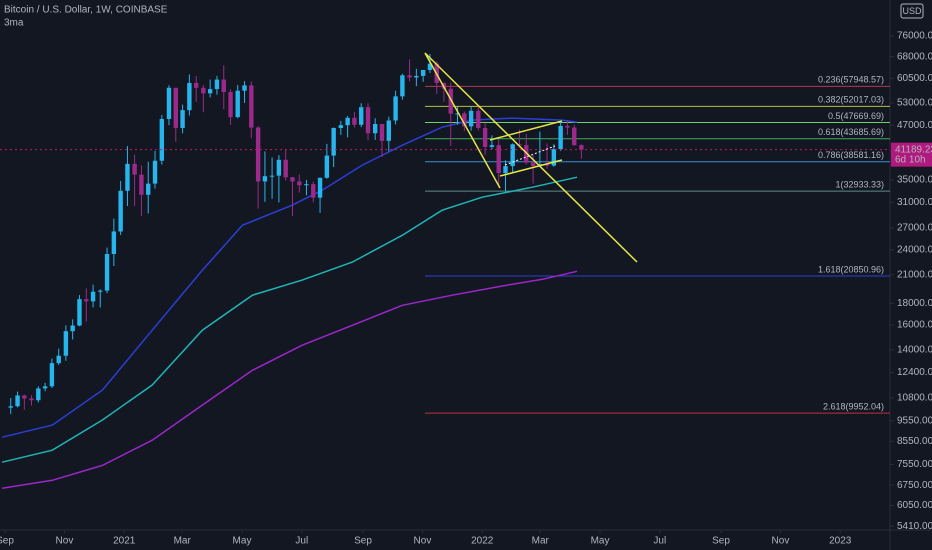  What do you see at coordinates (124, 541) in the screenshot?
I see `x-tick-label: 2021` at bounding box center [124, 541].